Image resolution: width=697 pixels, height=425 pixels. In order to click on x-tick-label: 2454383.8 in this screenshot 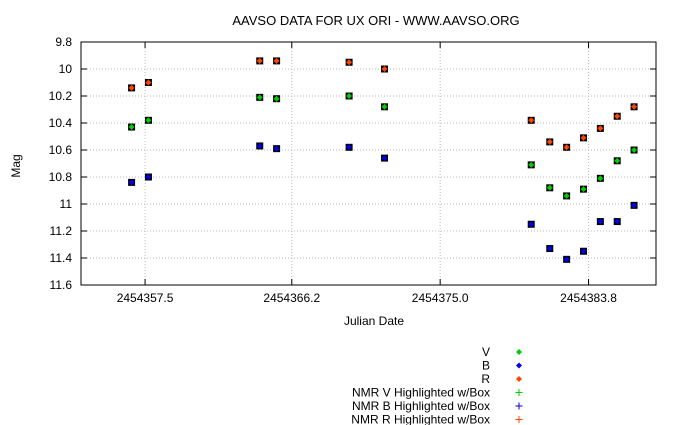, I will do `click(588, 298)`.